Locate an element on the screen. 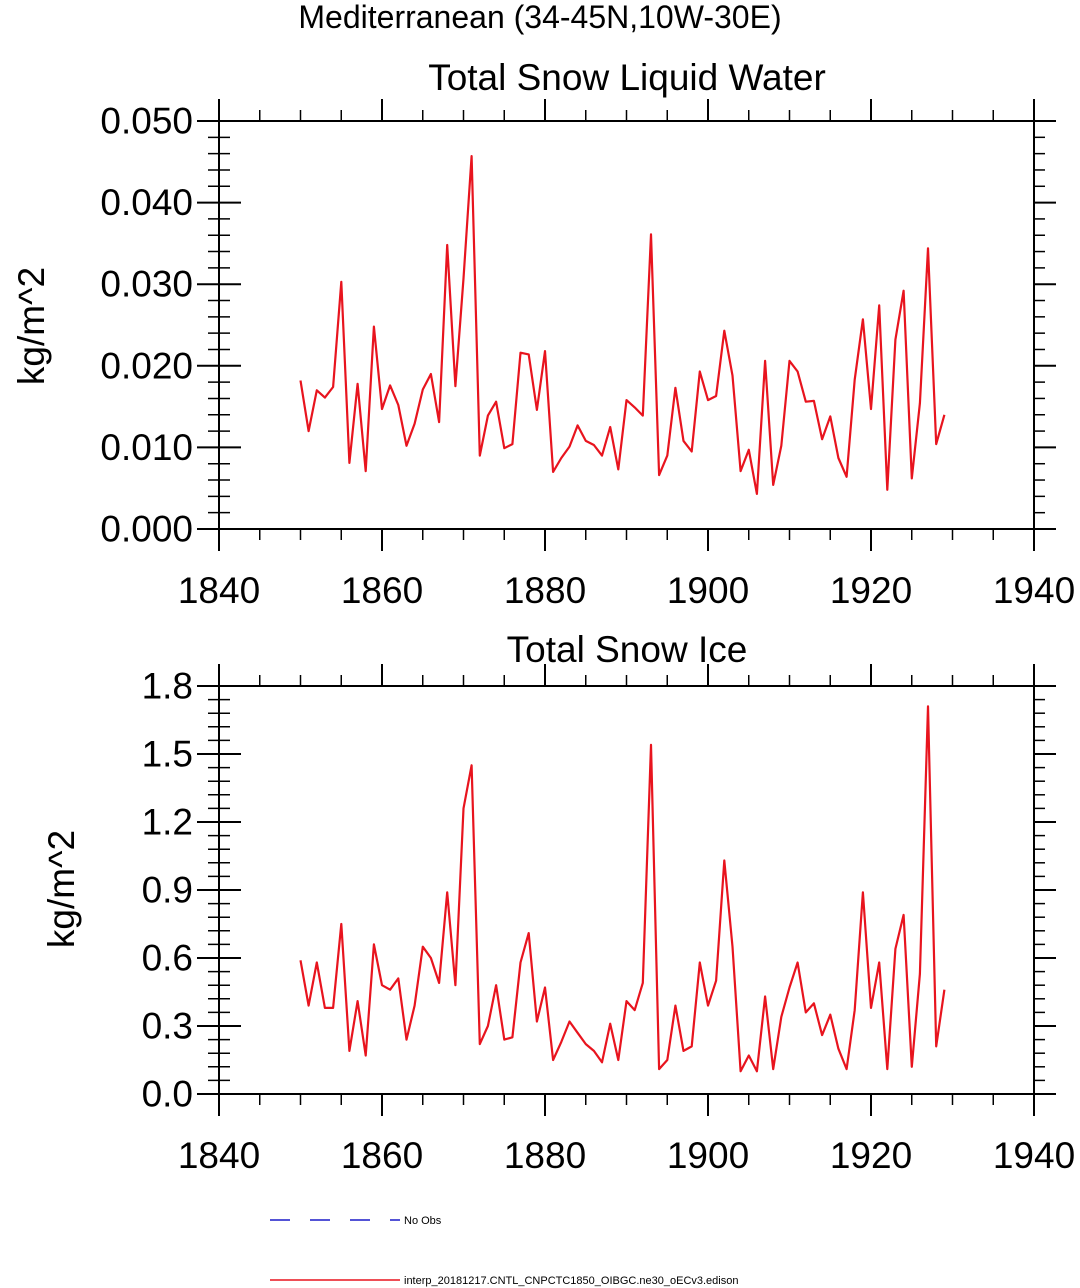  y-tick-label: 0.3 is located at coordinates (167, 1026).